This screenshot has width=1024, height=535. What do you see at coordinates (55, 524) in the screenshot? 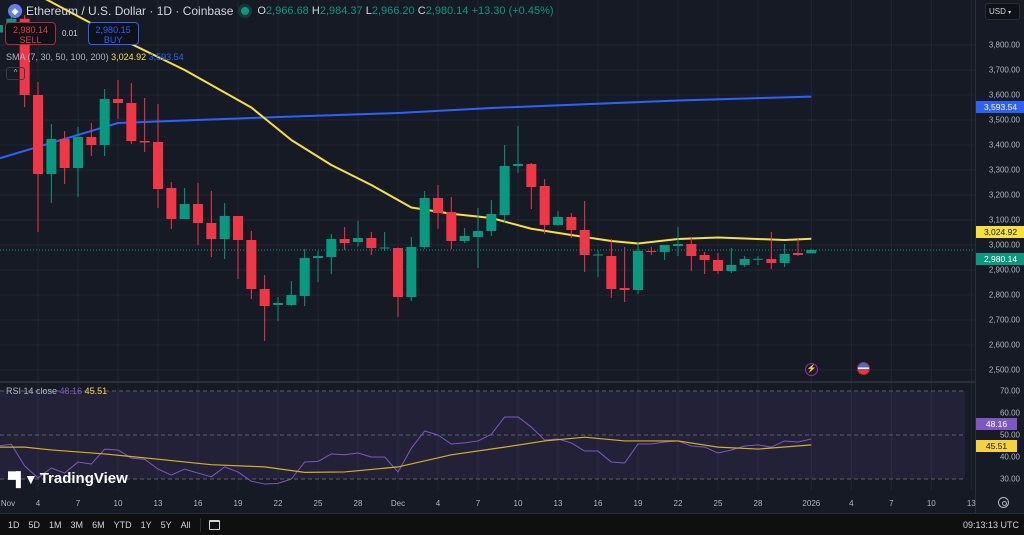
I see `range-button-1m: 1M` at bounding box center [55, 524].